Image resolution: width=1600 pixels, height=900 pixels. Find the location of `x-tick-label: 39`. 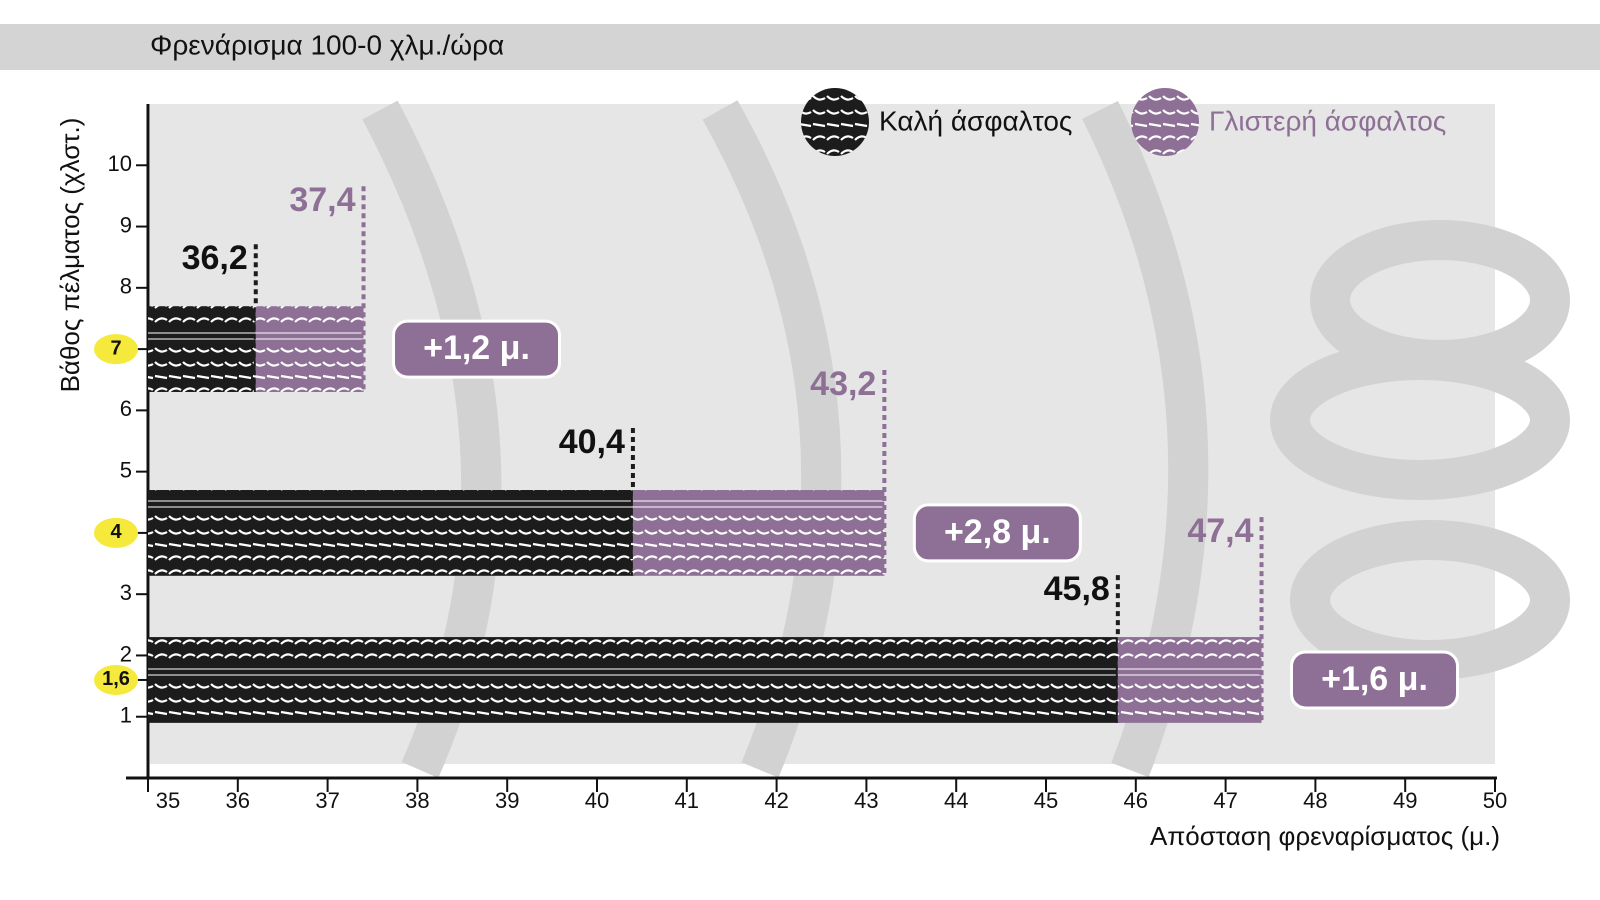

x-tick-label: 39 is located at coordinates (507, 800).